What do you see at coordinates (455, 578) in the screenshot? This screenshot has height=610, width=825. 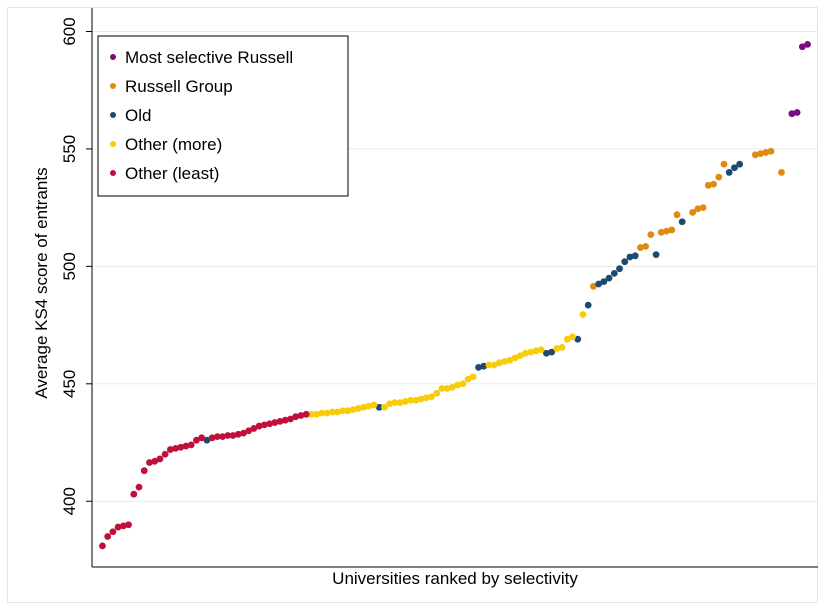 I see `x-axis-label: Universities ranked by selectivity` at bounding box center [455, 578].